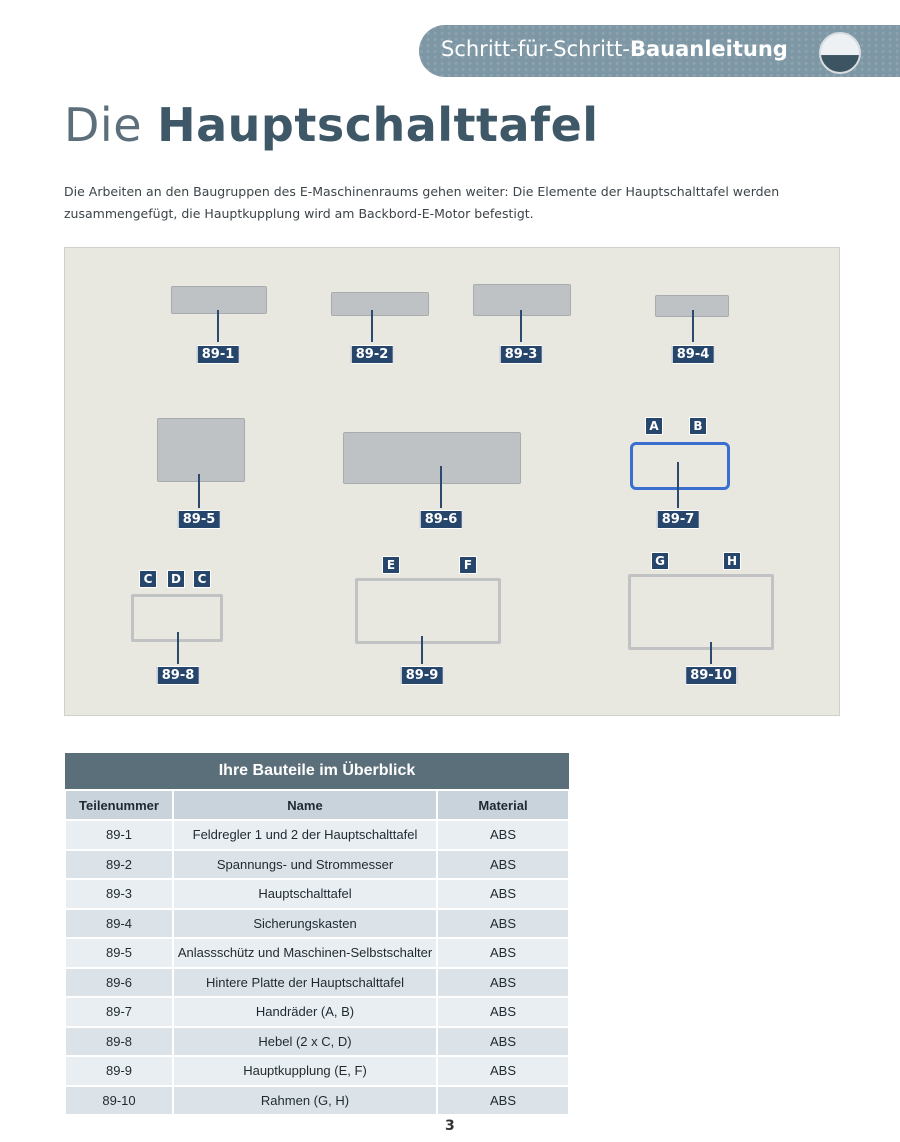 The height and width of the screenshot is (1142, 900). Describe the element at coordinates (305, 923) in the screenshot. I see `cell-name: Sicherungskasten` at that location.